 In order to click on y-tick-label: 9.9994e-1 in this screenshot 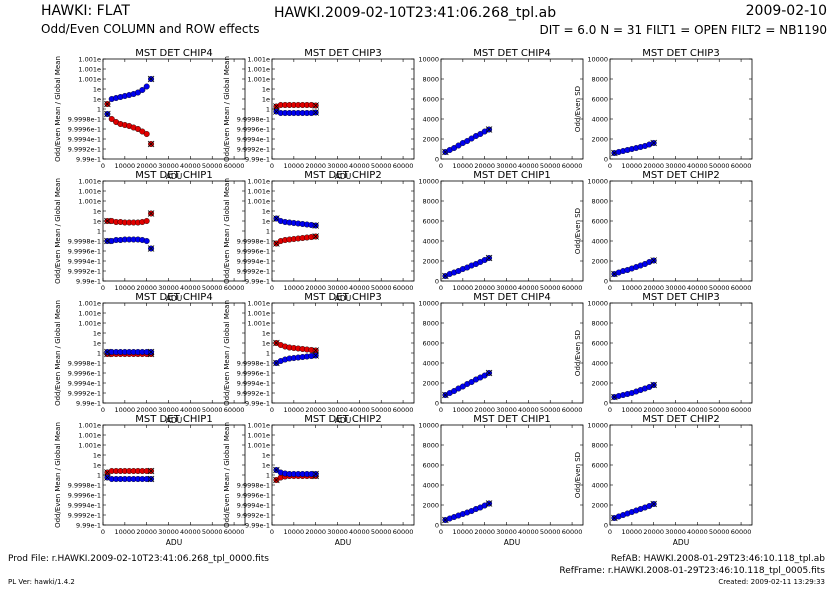, I will do `click(84, 506)`.